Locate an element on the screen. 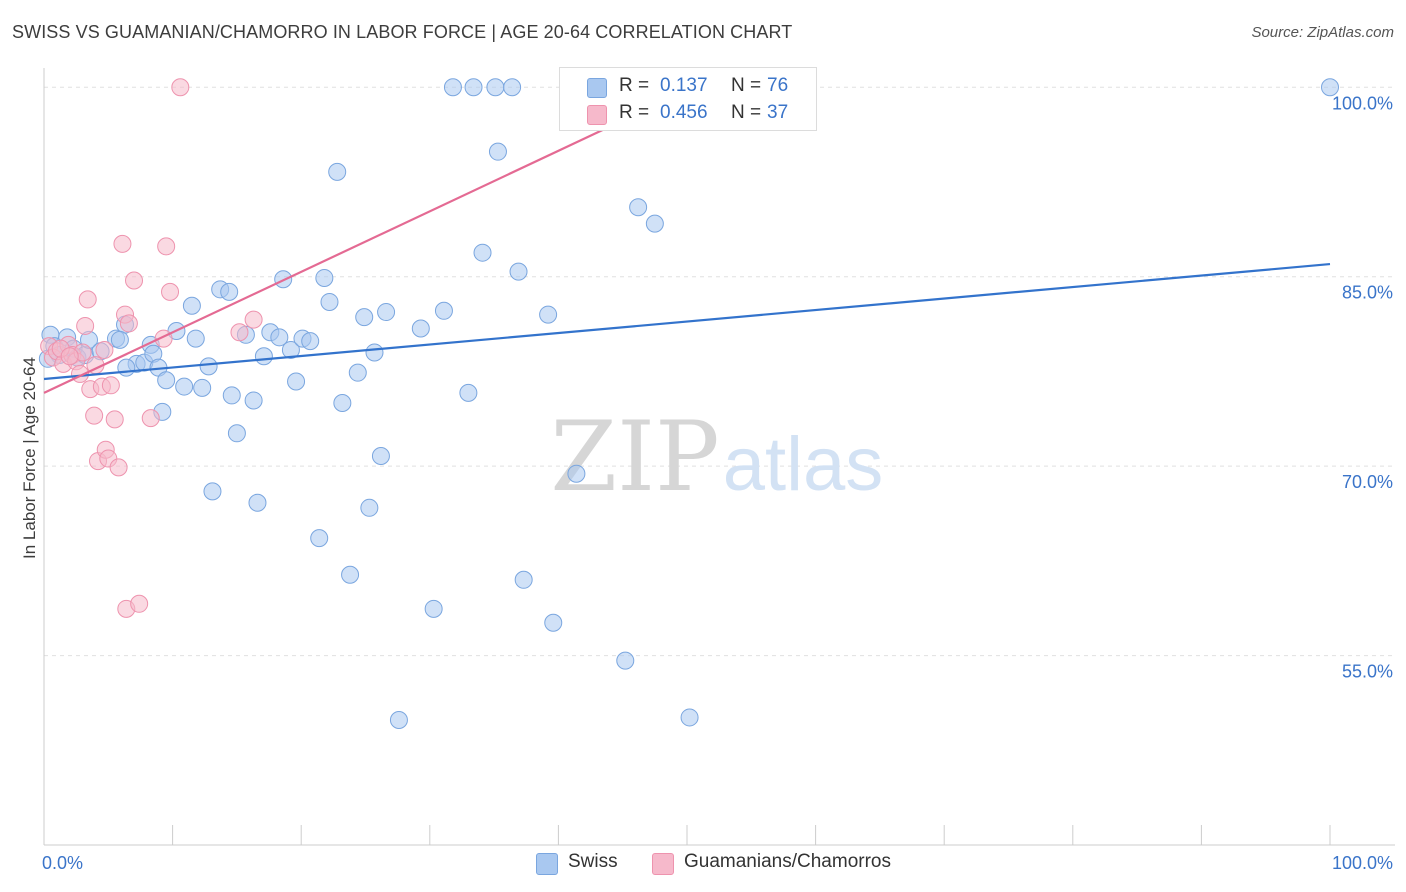 Image resolution: width=1406 pixels, height=892 pixels. y-tick-label: 100.0% is located at coordinates (1362, 103).